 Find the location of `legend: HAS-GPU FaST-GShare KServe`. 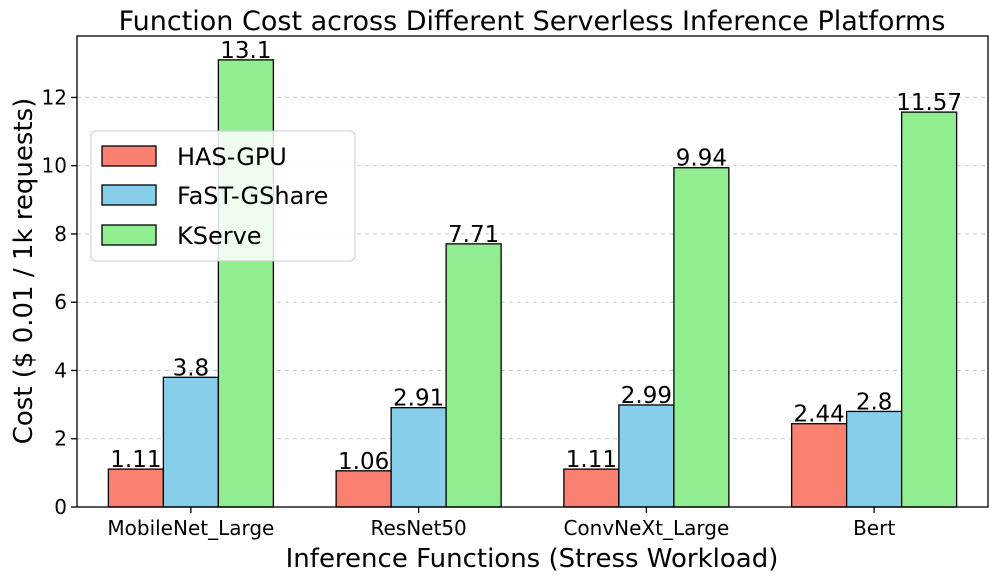

legend: HAS-GPU FaST-GShare KServe is located at coordinates (223, 196).